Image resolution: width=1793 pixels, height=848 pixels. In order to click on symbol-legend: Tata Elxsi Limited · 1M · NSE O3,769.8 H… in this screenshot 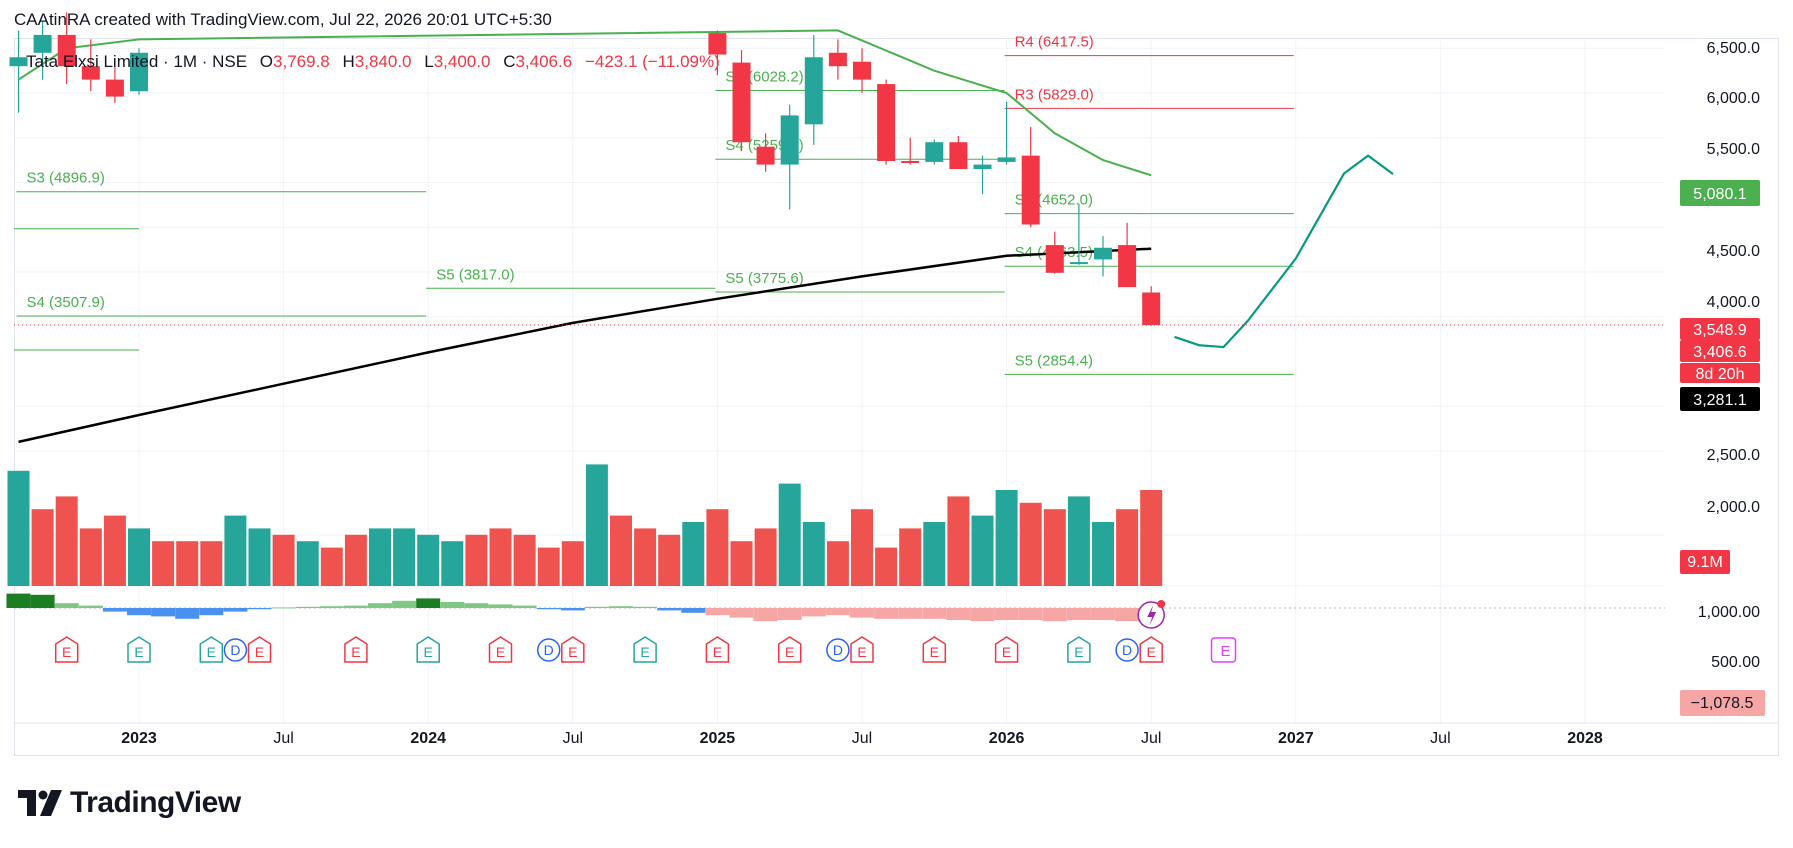, I will do `click(373, 62)`.